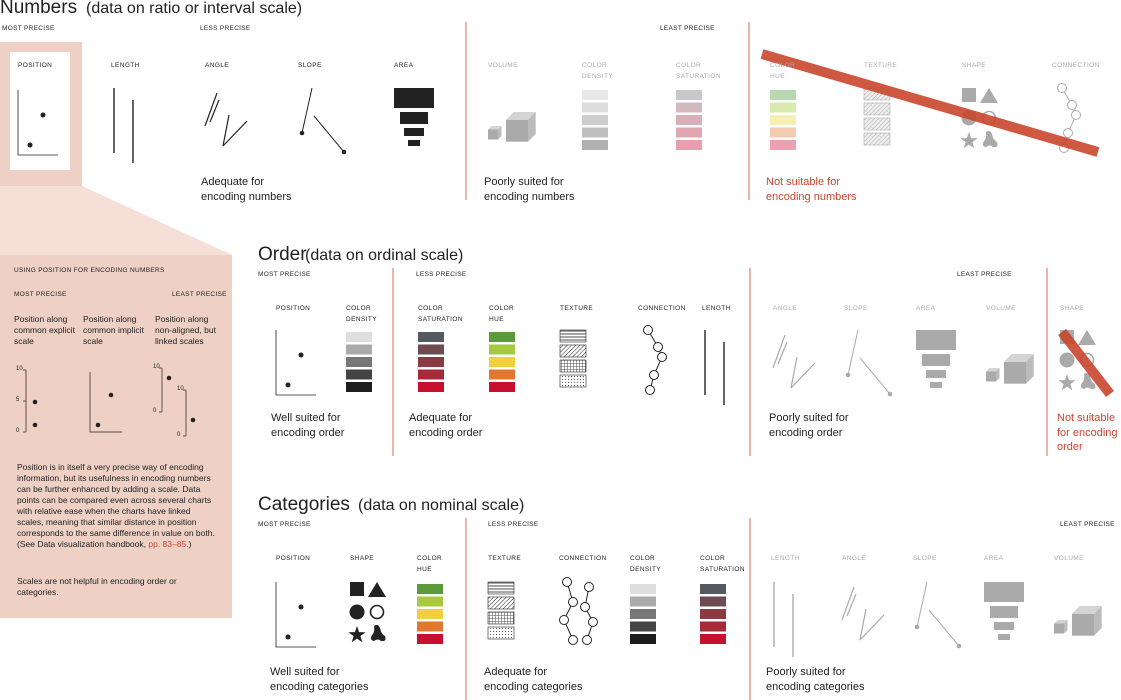 The image size is (1121, 700). What do you see at coordinates (293, 308) in the screenshot?
I see `channel-label: POSITION` at bounding box center [293, 308].